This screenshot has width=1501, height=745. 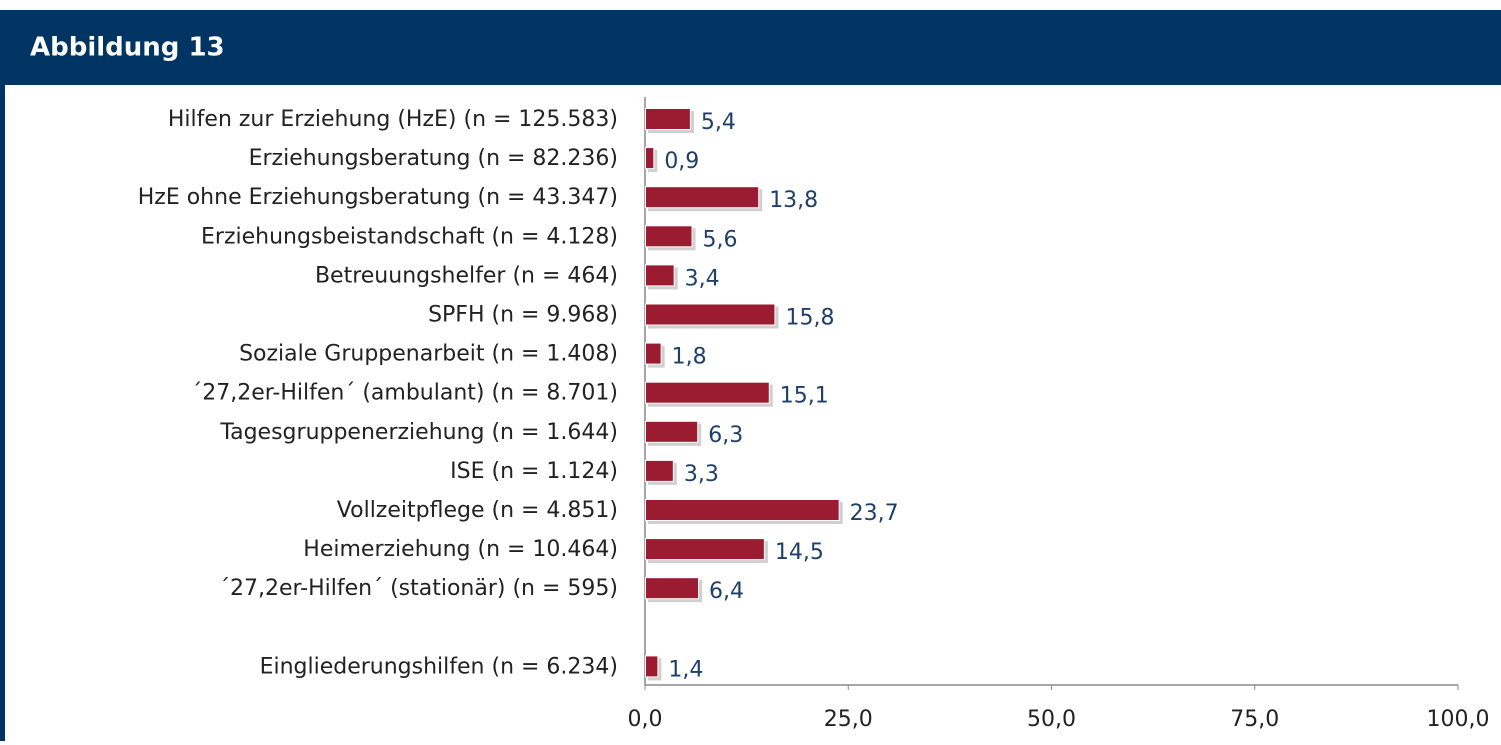 I want to click on value-label: 13,8, so click(x=793, y=200).